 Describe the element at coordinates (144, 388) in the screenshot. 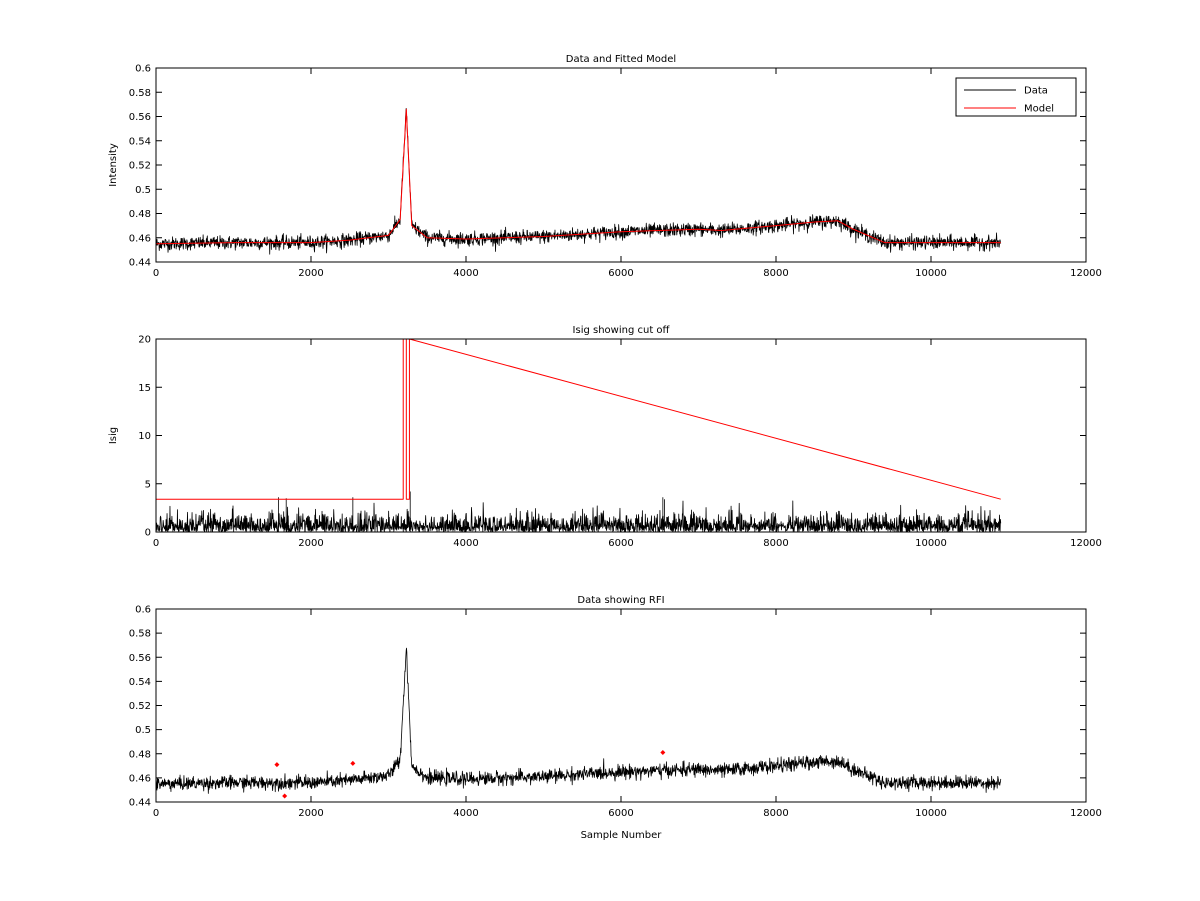

I see `y-tick-label: 15` at that location.